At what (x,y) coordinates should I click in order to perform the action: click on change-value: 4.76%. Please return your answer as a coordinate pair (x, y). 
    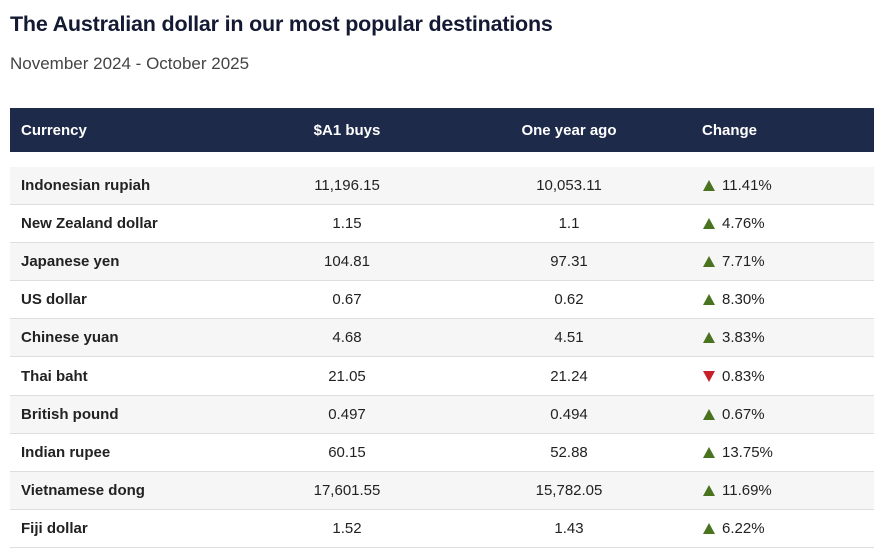
    Looking at the image, I should click on (743, 224).